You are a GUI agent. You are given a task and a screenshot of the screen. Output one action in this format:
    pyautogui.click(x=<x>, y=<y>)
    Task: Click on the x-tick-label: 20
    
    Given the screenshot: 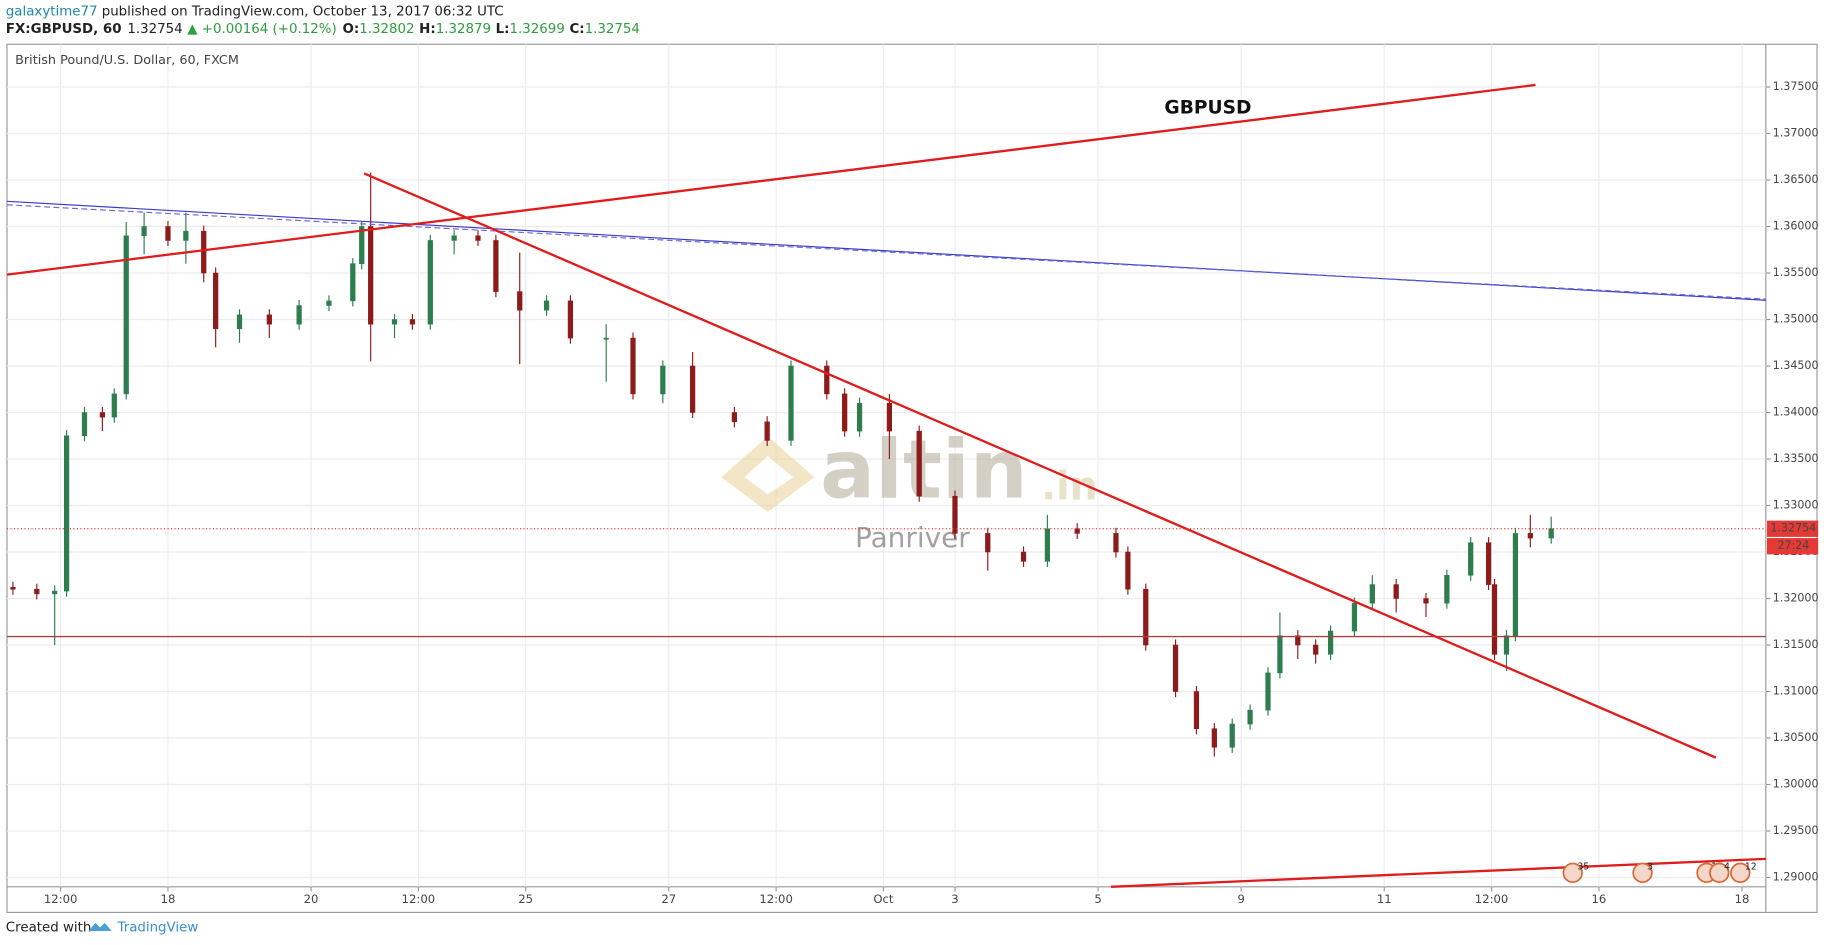 What is the action you would take?
    pyautogui.click(x=311, y=899)
    